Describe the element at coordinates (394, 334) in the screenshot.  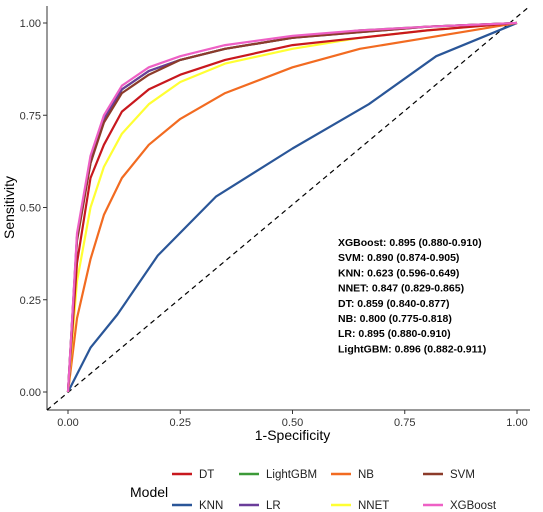
I see `auc-annotation: LR: 0.895 (0.880-0.910)` at that location.